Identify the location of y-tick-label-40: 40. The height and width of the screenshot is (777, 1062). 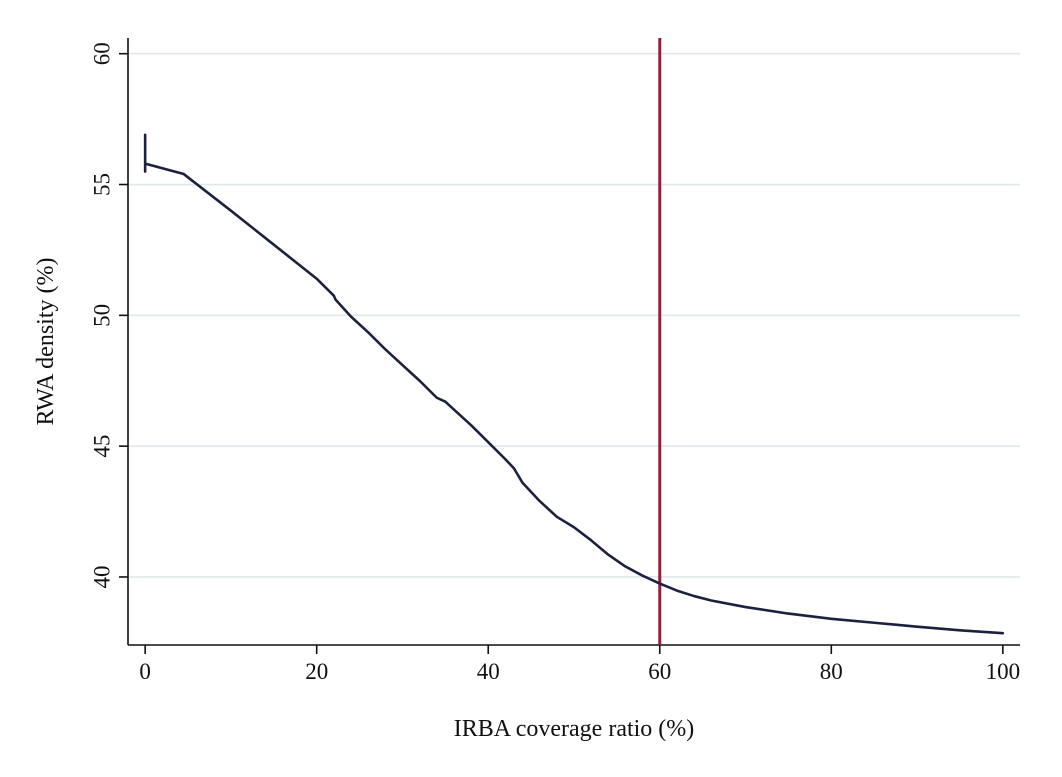
(102, 576).